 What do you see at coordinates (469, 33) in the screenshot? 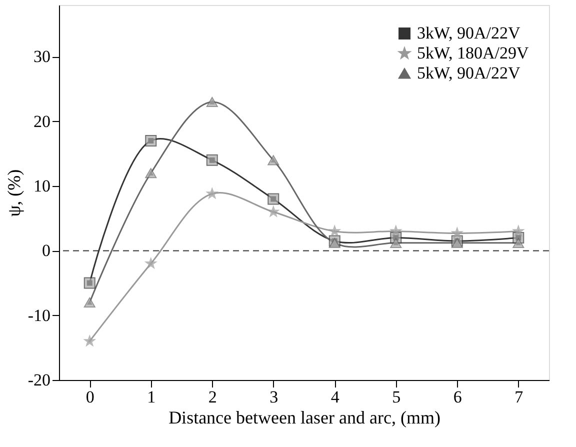
I see `legend-label: 3kW, 90A/22V` at bounding box center [469, 33].